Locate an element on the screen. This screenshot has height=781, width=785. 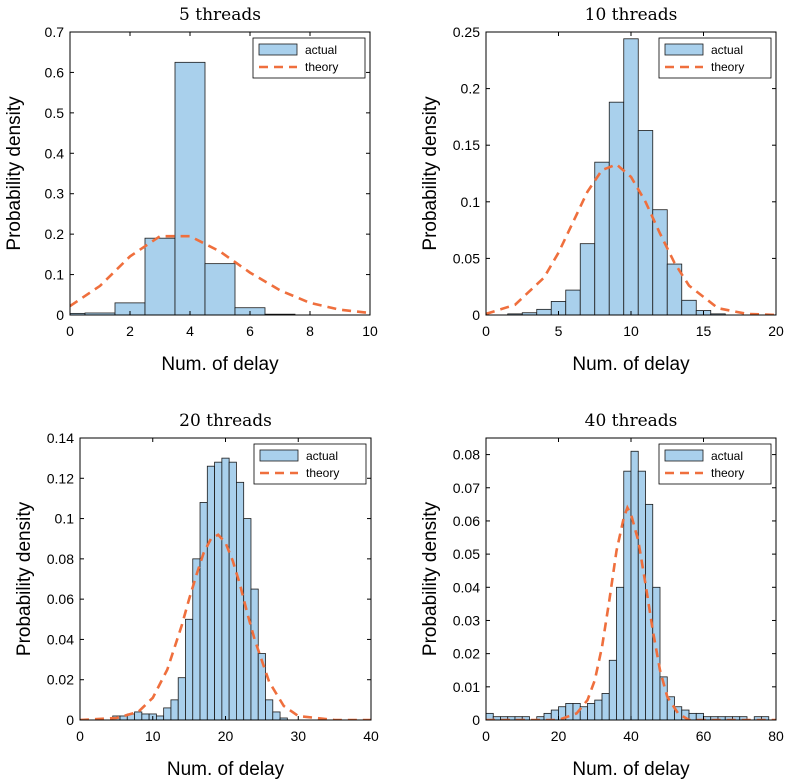
y-tick-label: 0.6 is located at coordinates (55, 72).